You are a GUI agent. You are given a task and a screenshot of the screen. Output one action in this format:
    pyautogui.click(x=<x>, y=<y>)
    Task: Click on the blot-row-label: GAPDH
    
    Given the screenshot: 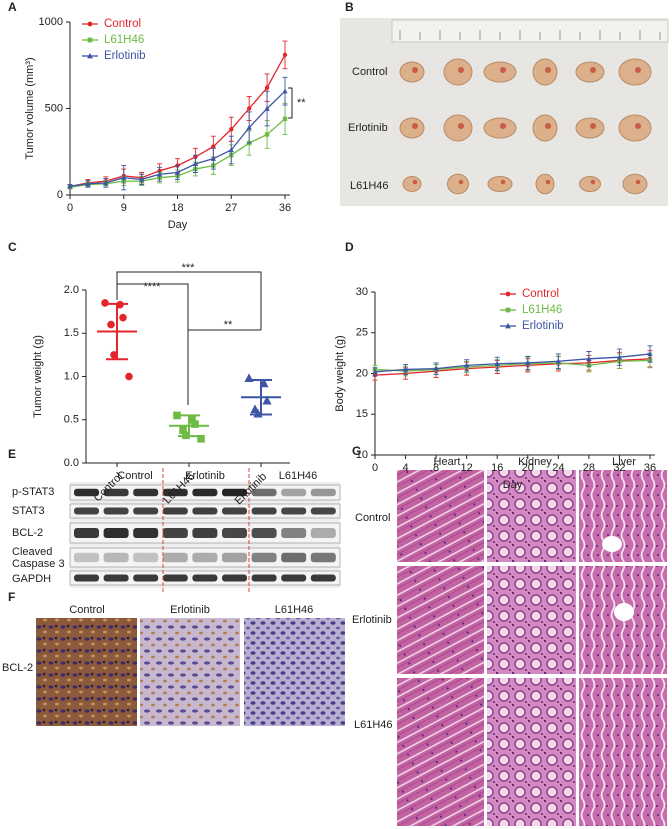 What is the action you would take?
    pyautogui.click(x=31, y=579)
    